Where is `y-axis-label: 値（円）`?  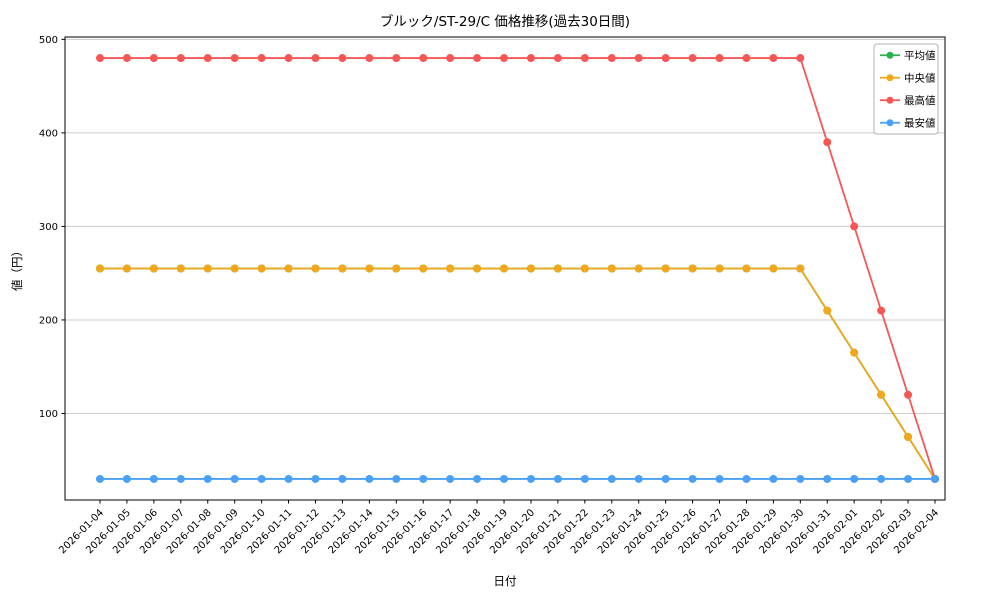 y-axis-label: 値（円） is located at coordinates (17, 268).